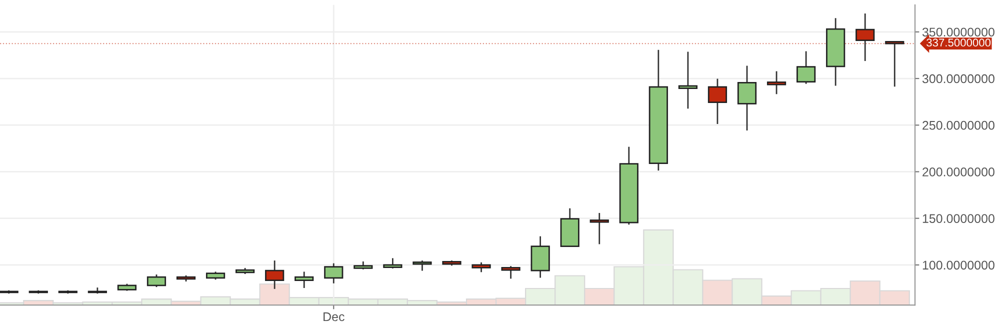 The image size is (1000, 325). I want to click on y-tick-label: 300.0000000, so click(958, 79).